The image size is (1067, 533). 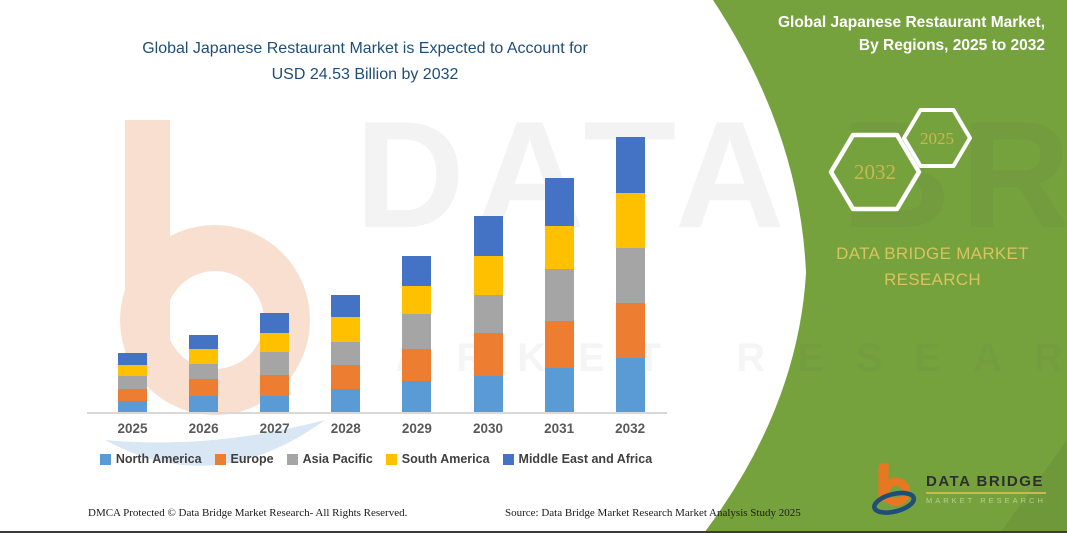 I want to click on legend-item-middle-east-and-africa: Middle East and Africa, so click(x=577, y=459).